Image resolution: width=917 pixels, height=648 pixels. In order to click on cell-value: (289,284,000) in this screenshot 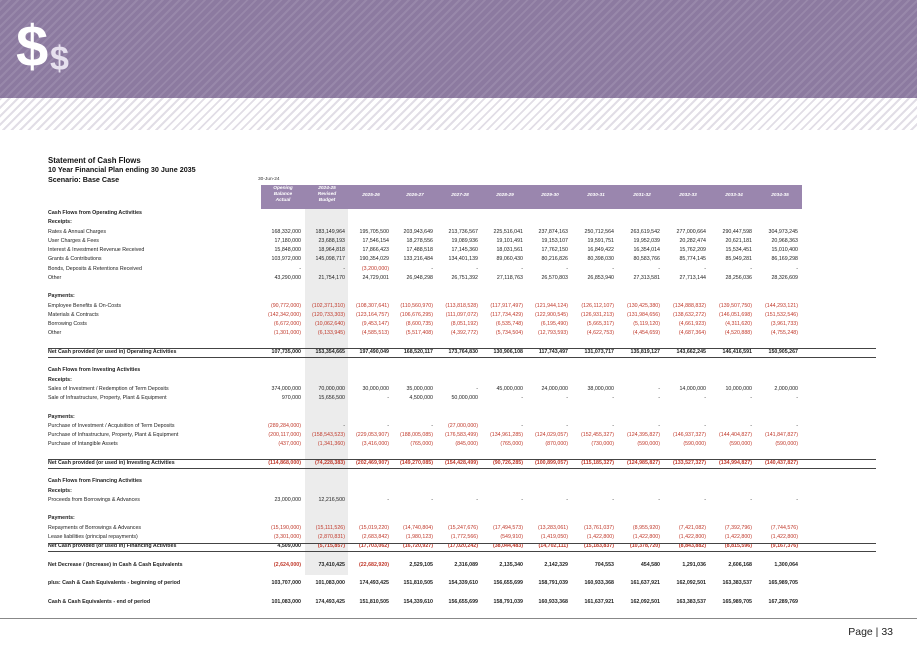, I will do `click(284, 425)`.